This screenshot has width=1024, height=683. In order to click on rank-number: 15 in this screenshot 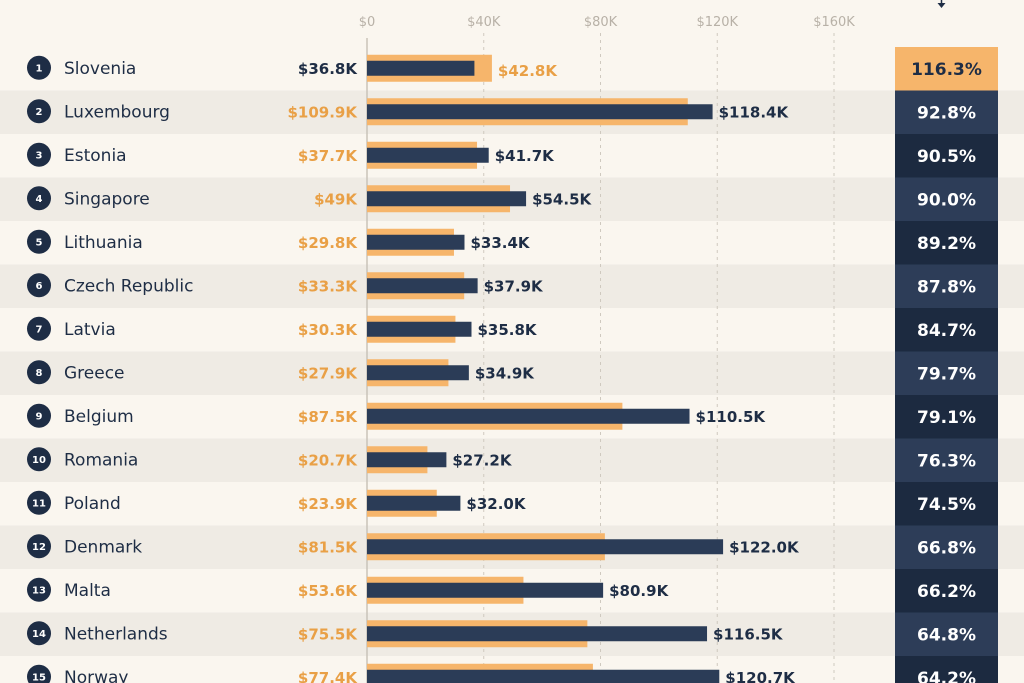, I will do `click(39, 677)`.